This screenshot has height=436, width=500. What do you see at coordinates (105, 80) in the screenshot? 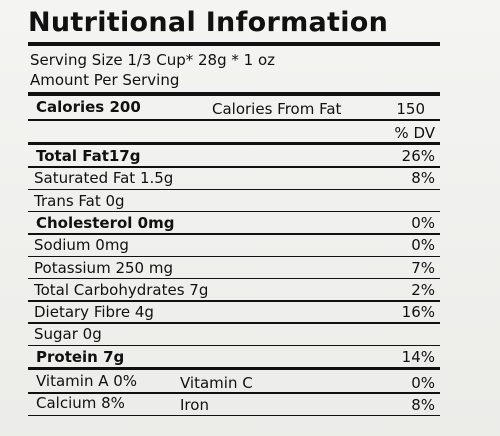
I see `amount-per-serving: Amount Per Serving` at bounding box center [105, 80].